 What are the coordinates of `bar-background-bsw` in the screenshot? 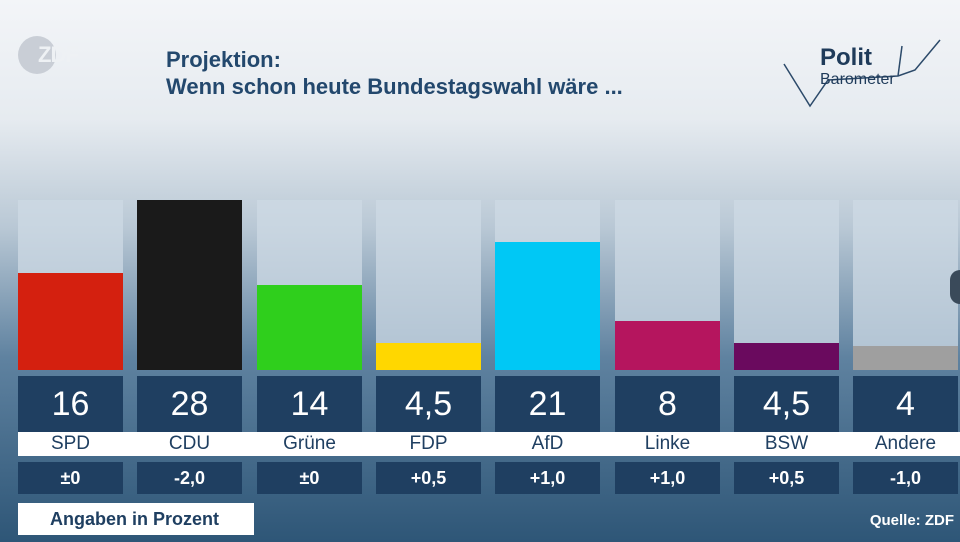 It's located at (786, 285).